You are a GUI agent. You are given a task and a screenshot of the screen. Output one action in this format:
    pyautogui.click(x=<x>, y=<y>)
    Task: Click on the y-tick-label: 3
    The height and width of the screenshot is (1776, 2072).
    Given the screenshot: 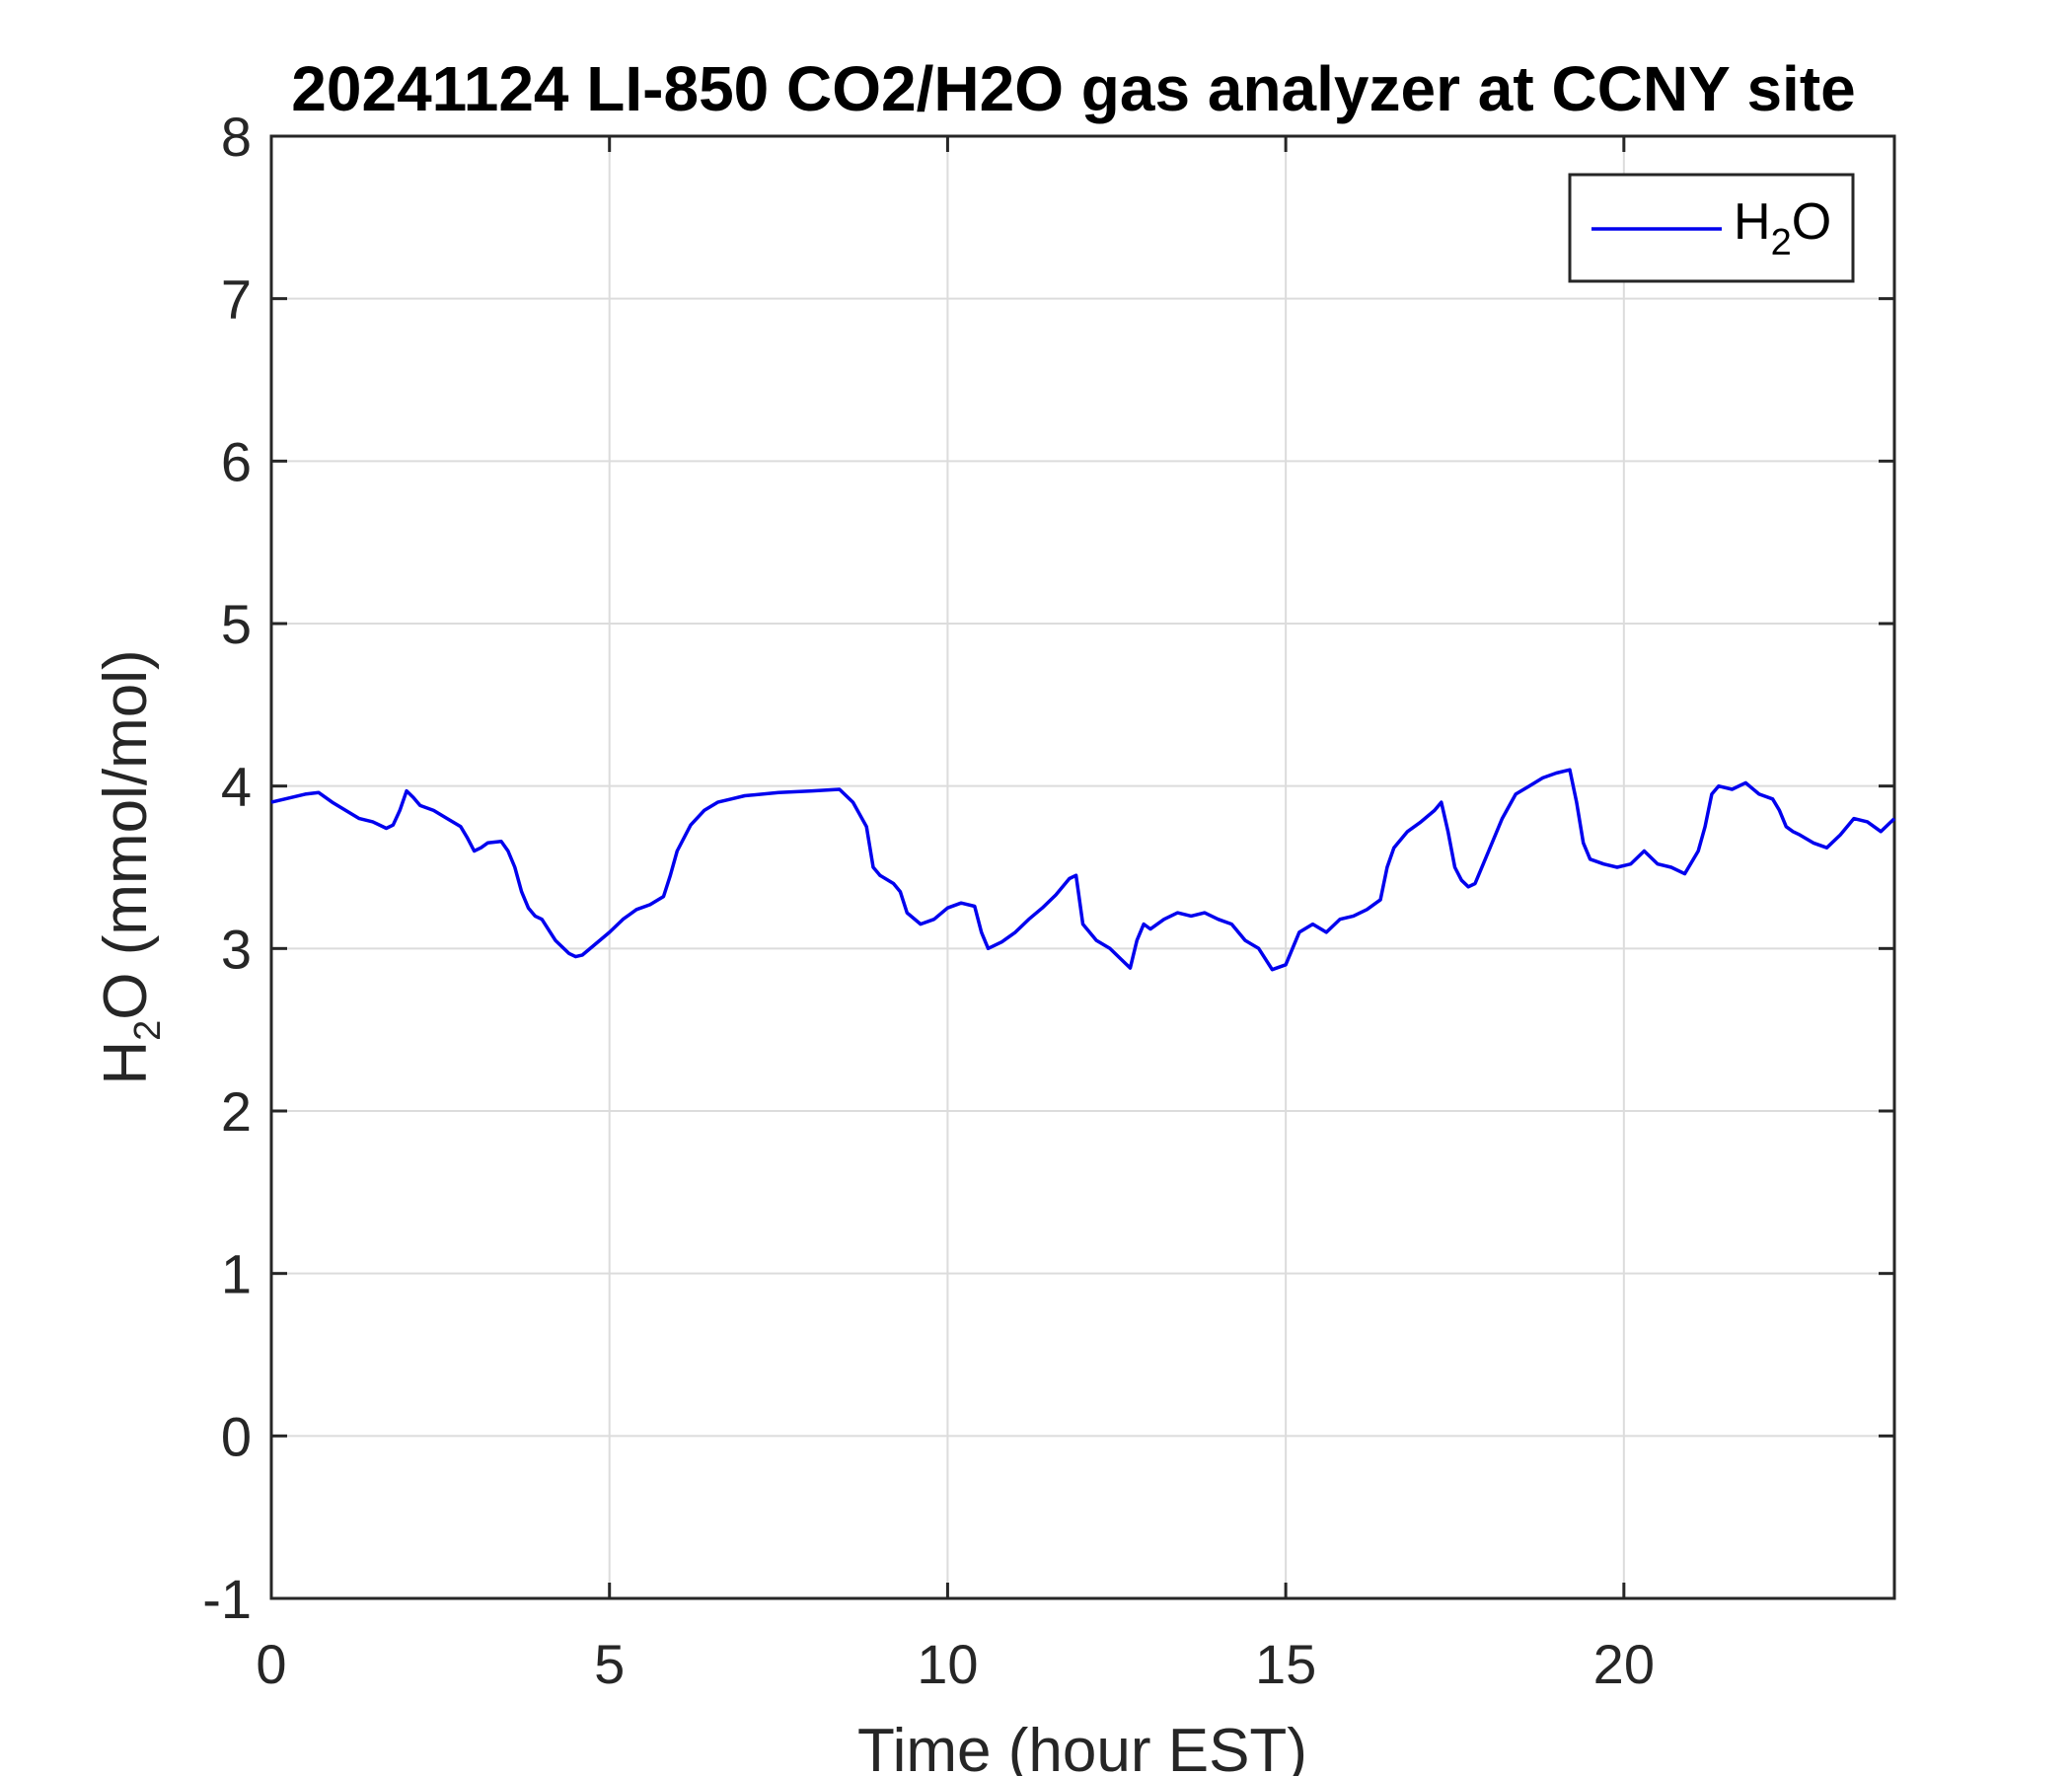 What is the action you would take?
    pyautogui.click(x=237, y=949)
    